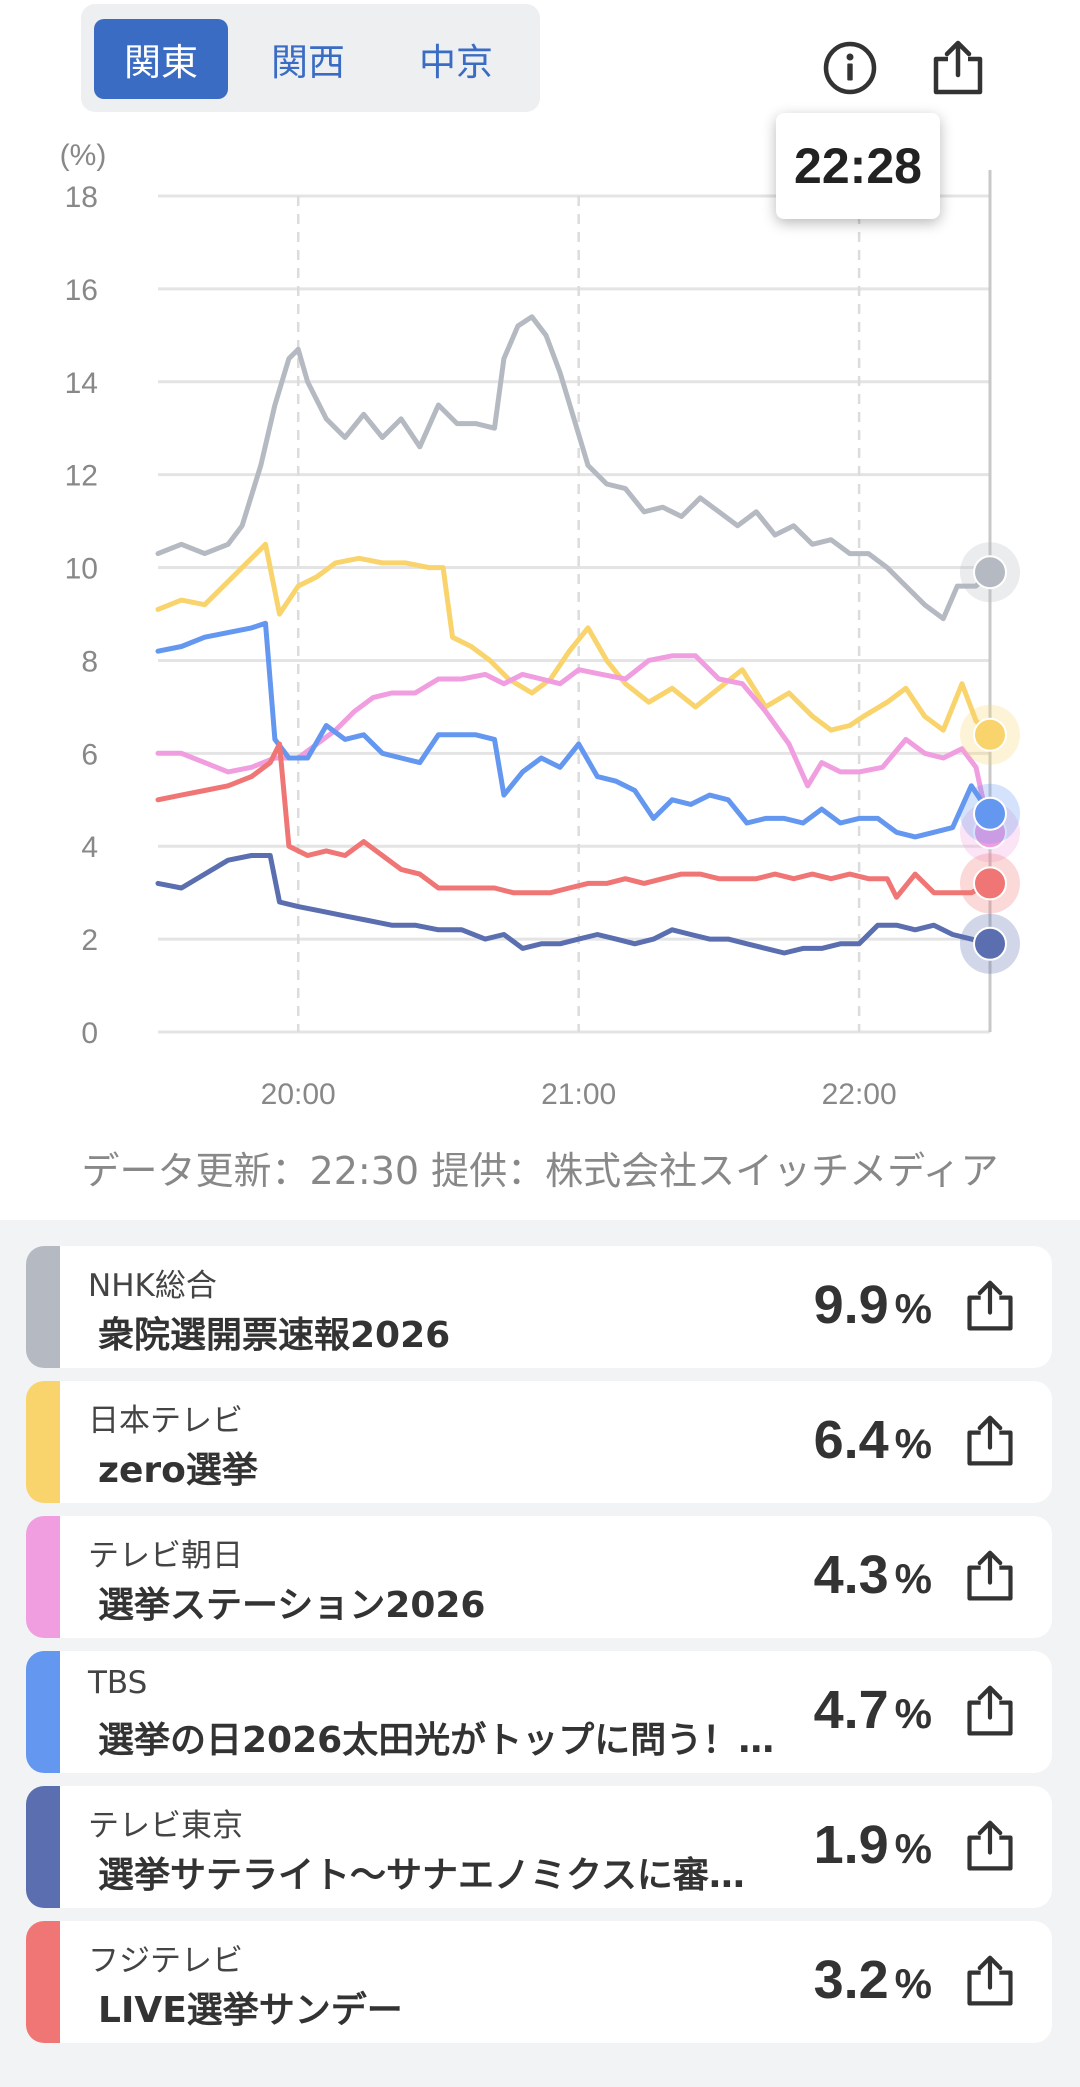 The height and width of the screenshot is (2087, 1080). I want to click on program-title: 選挙サテライト～サナエノミクスに審判！, so click(438, 1875).